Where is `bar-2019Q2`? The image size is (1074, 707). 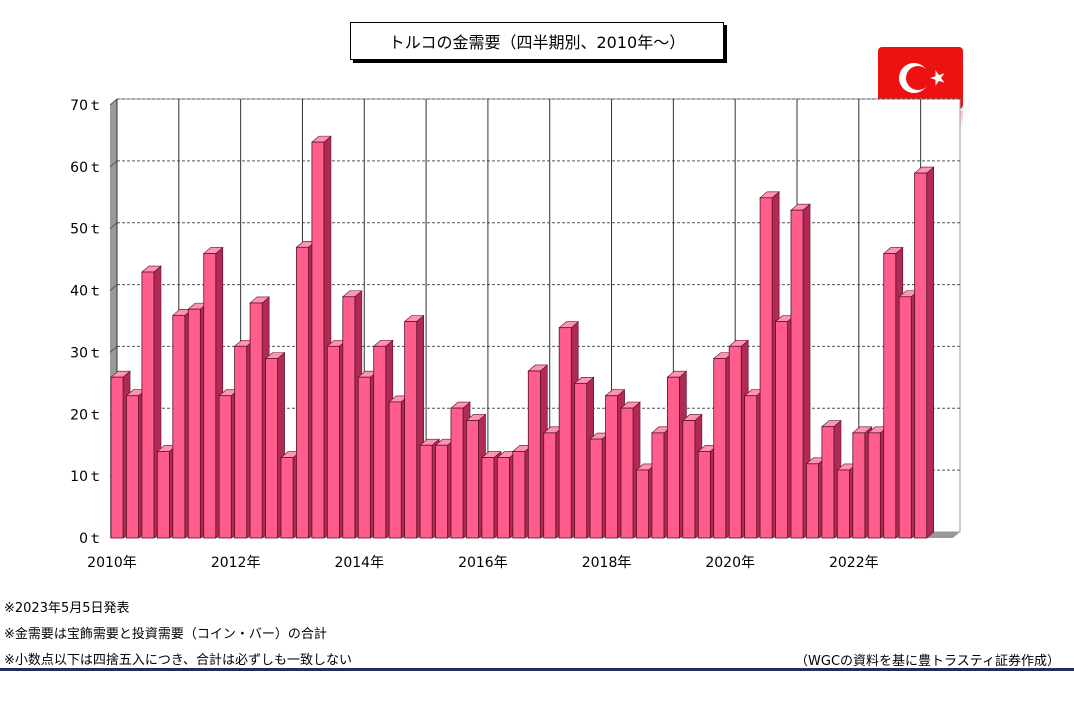 bar-2019Q2 is located at coordinates (689, 479).